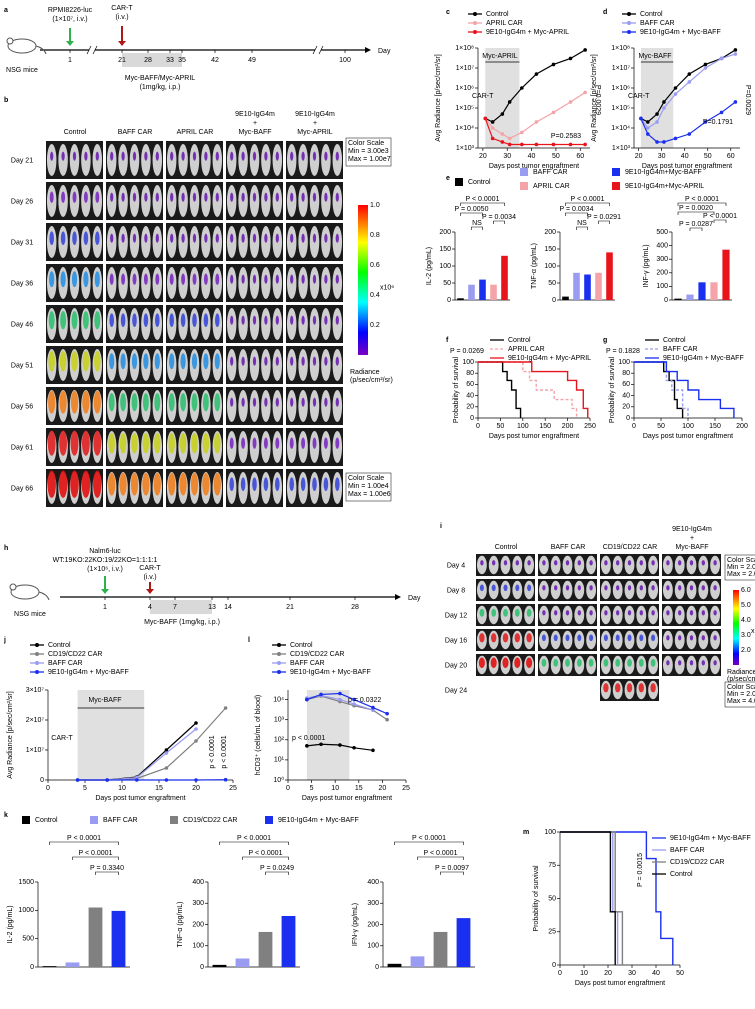  Describe the element at coordinates (533, 389) in the screenshot. I see `survival-curve` at that location.